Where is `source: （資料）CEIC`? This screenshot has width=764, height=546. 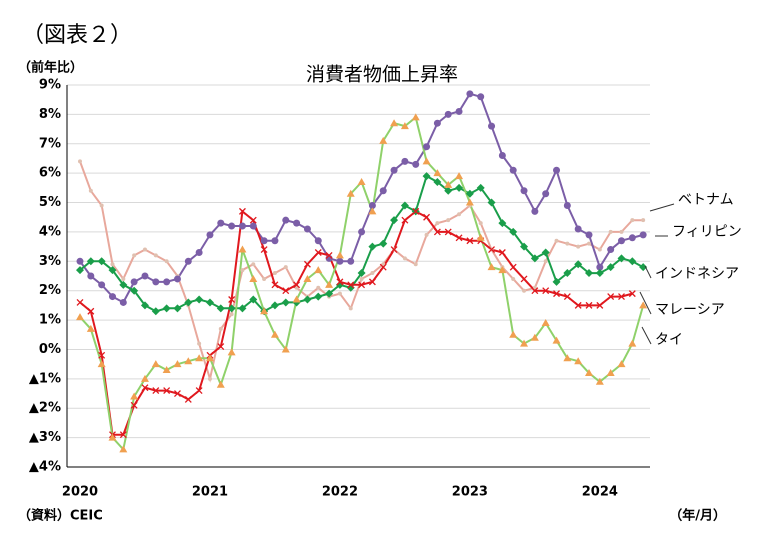 source: （資料）CEIC is located at coordinates (60, 516).